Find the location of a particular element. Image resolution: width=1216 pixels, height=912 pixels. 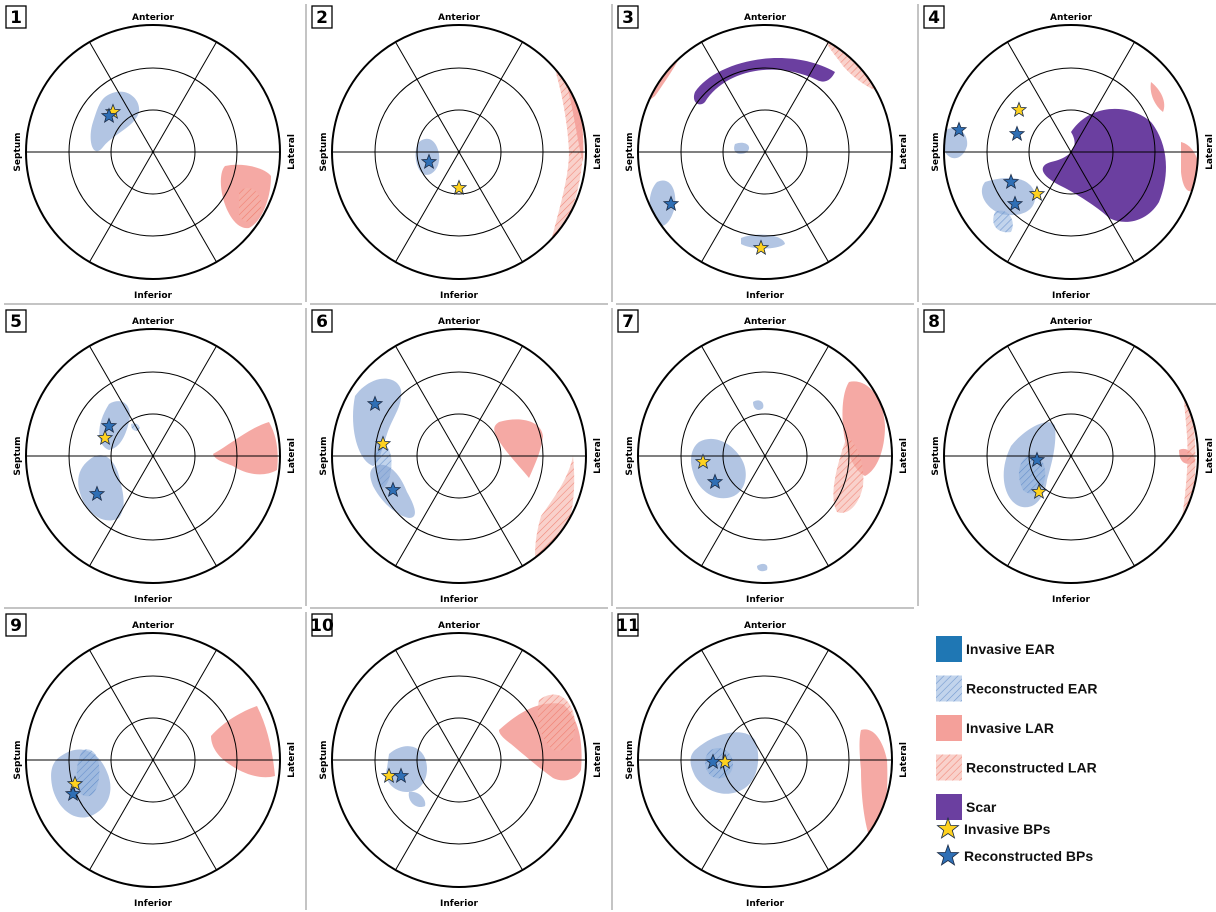

invasive-bp-star-icon is located at coordinates (948, 827).